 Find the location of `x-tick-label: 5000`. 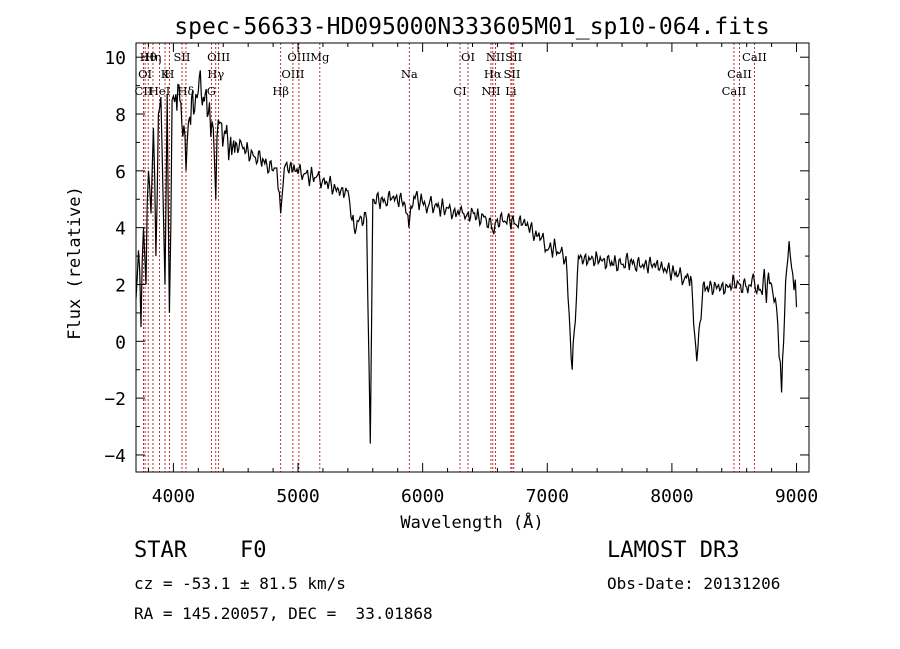

x-tick-label: 5000 is located at coordinates (297, 496).